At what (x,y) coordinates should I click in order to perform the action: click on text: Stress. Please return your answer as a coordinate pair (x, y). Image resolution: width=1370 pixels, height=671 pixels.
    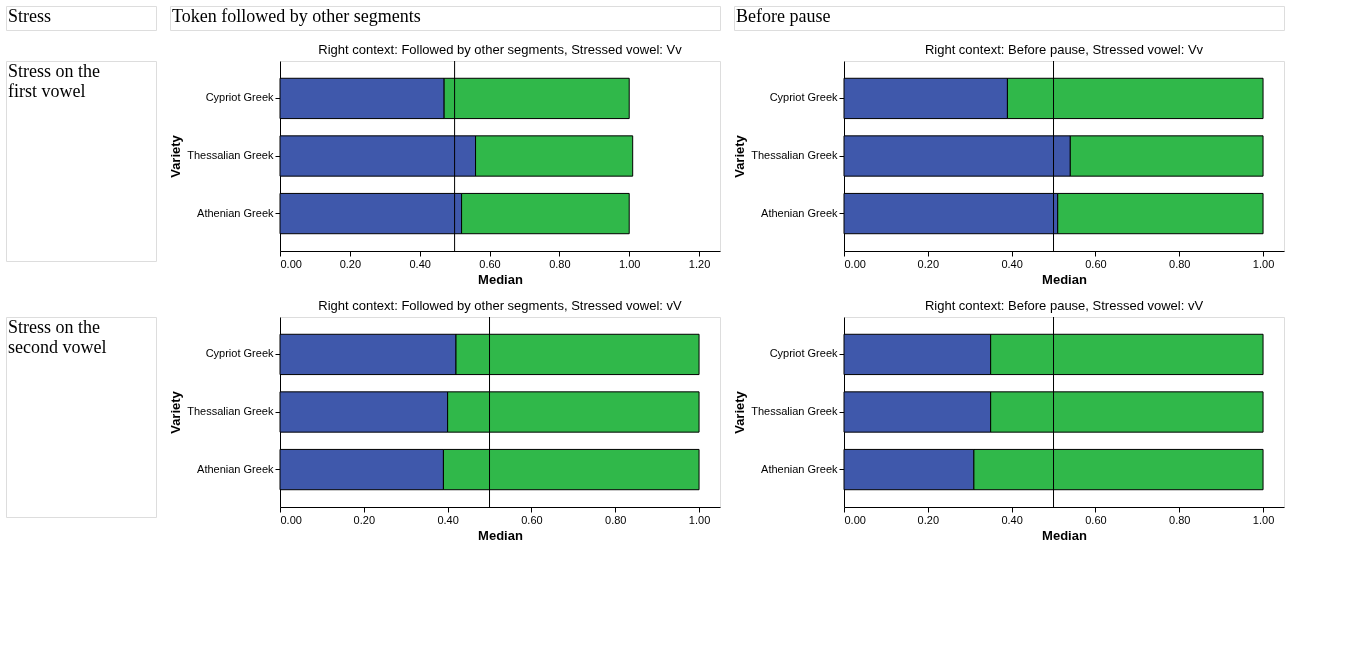
    Looking at the image, I should click on (30, 16).